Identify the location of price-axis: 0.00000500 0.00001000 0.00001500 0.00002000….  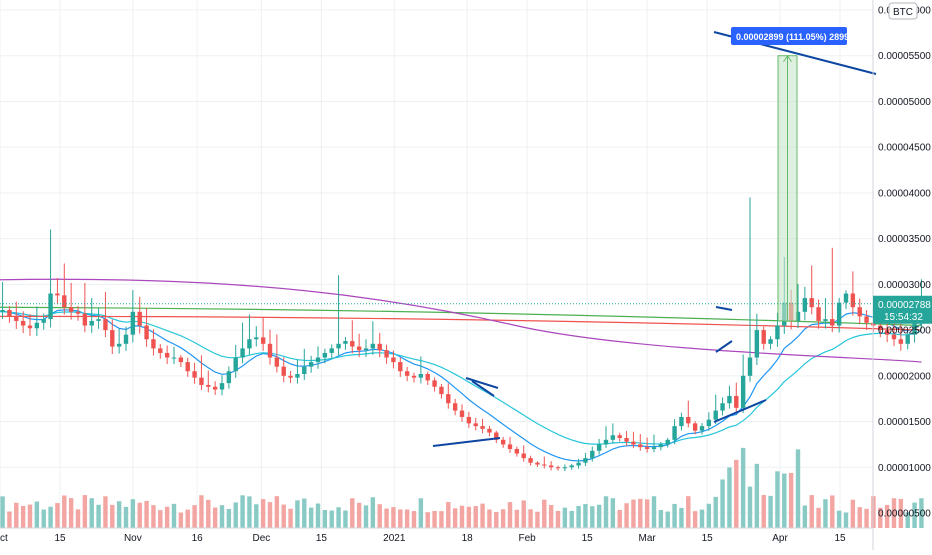
(901, 275).